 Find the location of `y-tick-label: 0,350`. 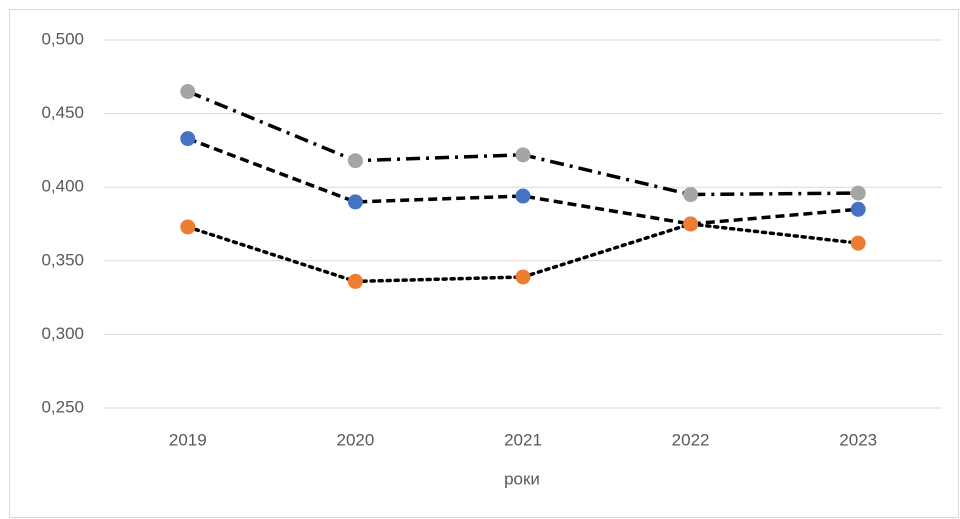

y-tick-label: 0,350 is located at coordinates (62, 259).